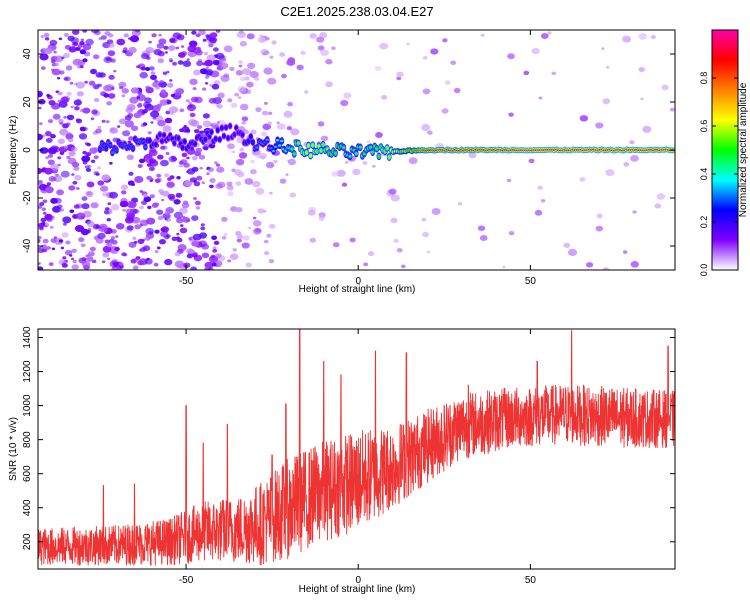 Image resolution: width=750 pixels, height=600 pixels. I want to click on colorbar-tick-label: 0.6, so click(704, 126).